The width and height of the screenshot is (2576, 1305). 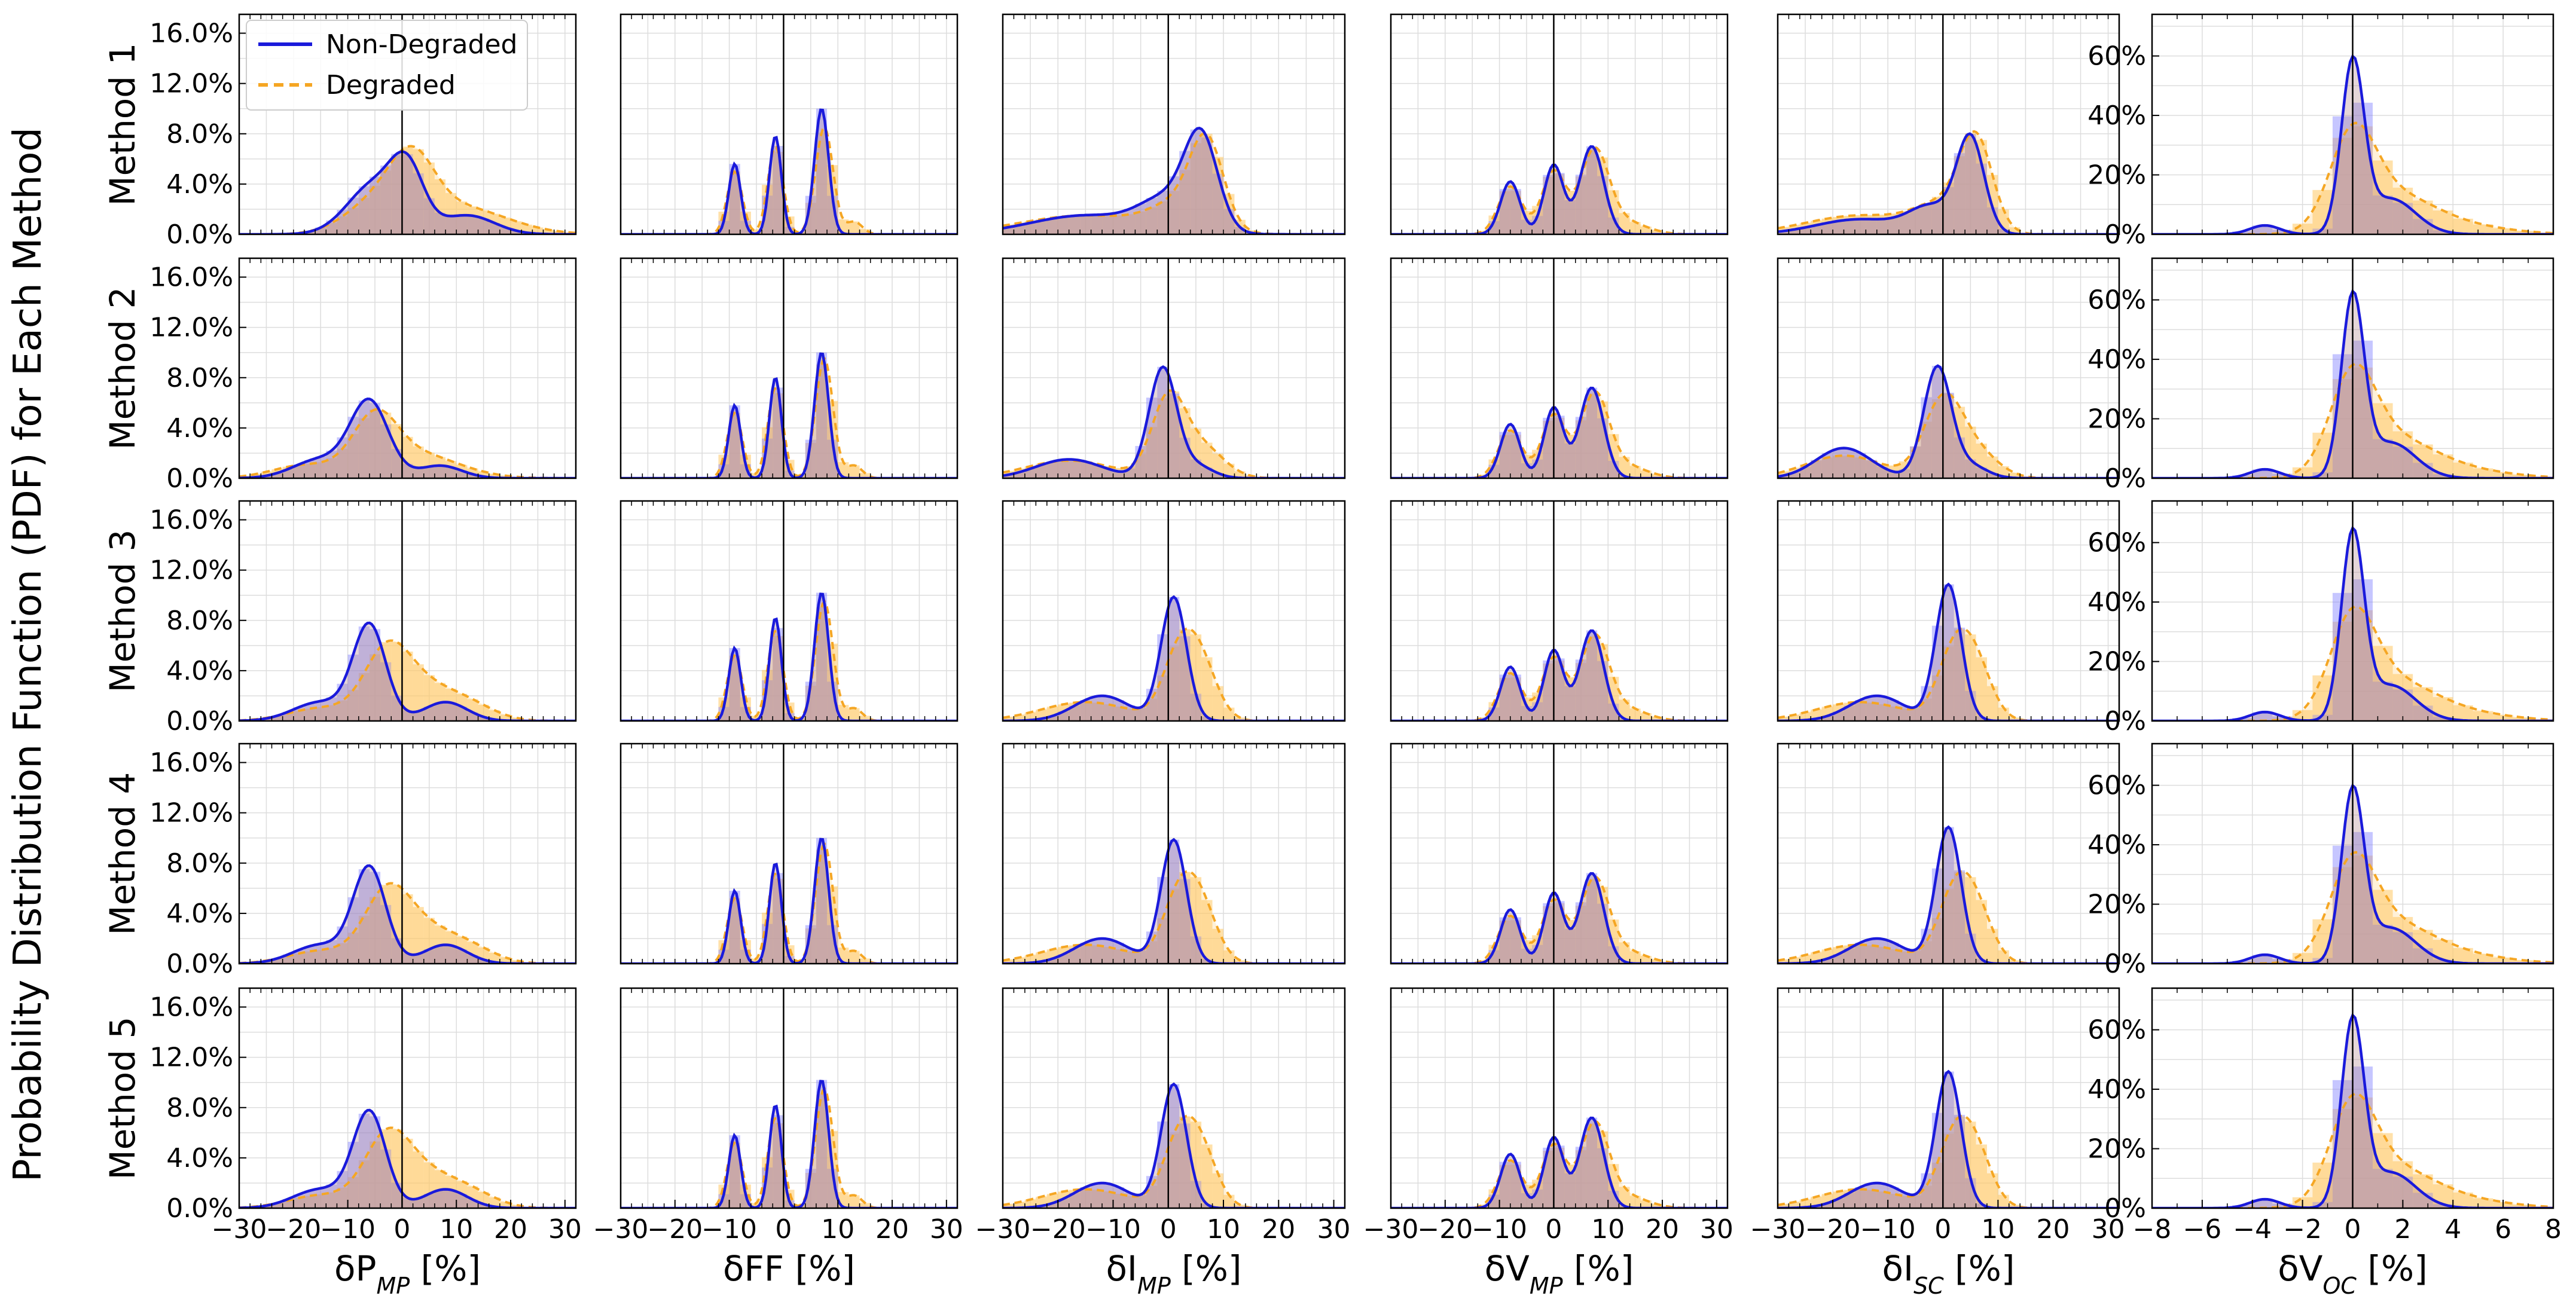 What do you see at coordinates (122, 611) in the screenshot?
I see `row-label: Method 3` at bounding box center [122, 611].